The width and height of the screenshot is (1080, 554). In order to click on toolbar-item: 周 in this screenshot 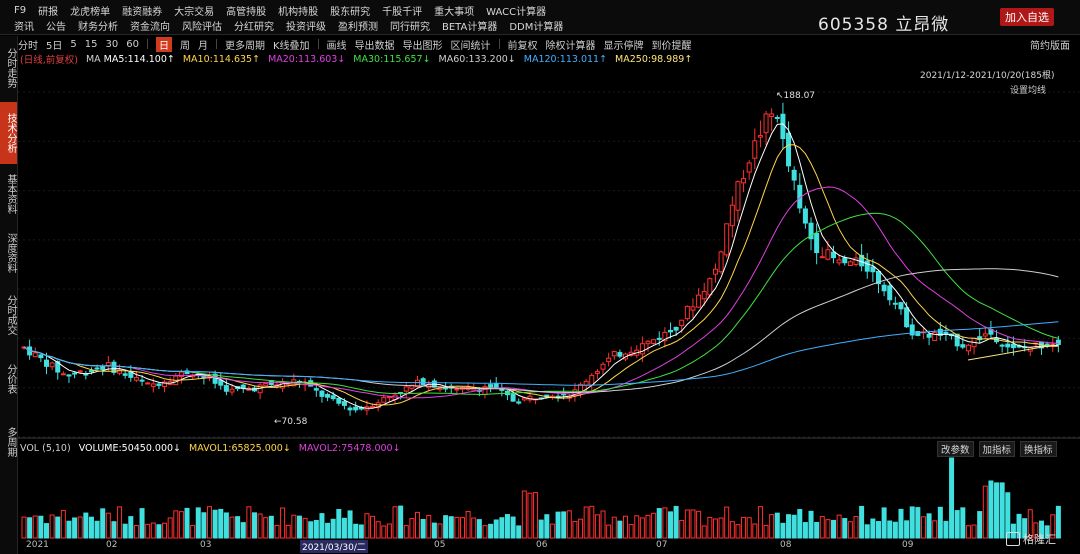, I will do `click(184, 46)`.